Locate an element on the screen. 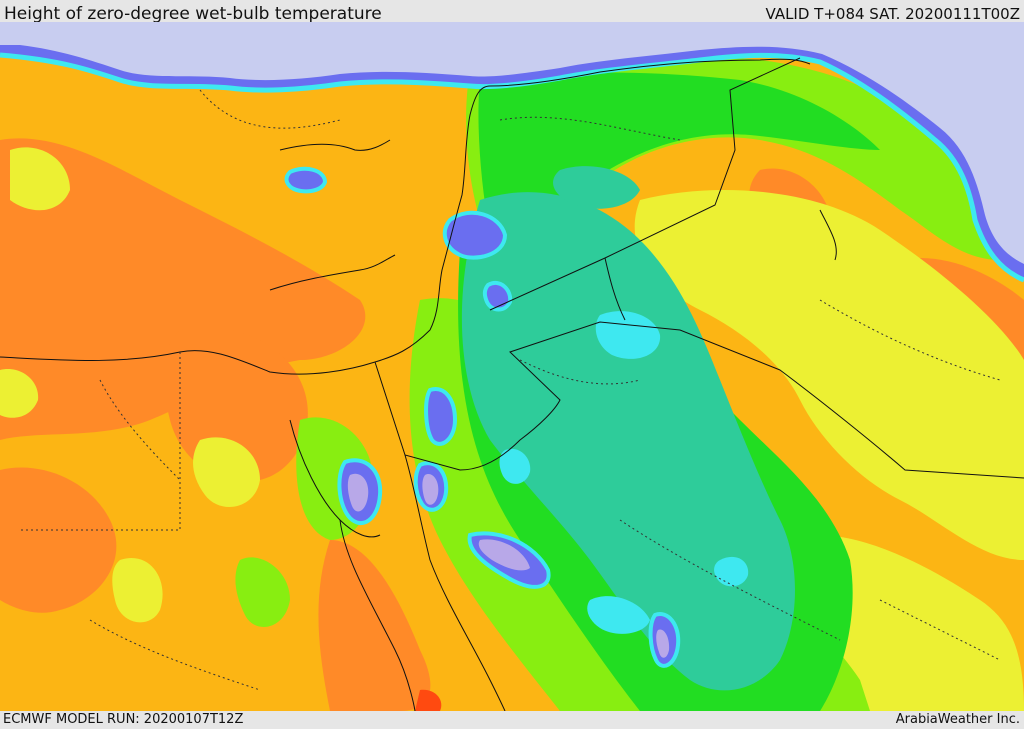 The height and width of the screenshot is (729, 1024). valid-time: VALID T+084 SAT. 20200111T00Z is located at coordinates (892, 14).